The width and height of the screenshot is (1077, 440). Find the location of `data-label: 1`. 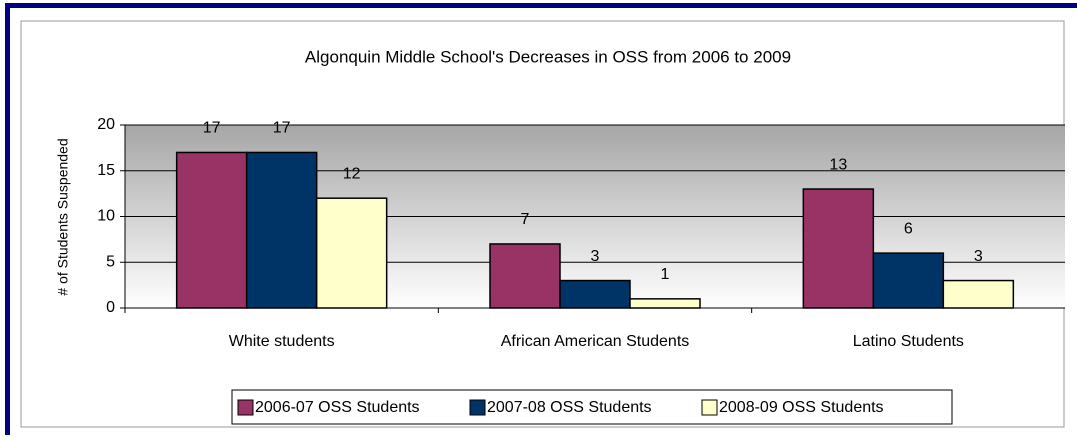

data-label: 1 is located at coordinates (665, 274).